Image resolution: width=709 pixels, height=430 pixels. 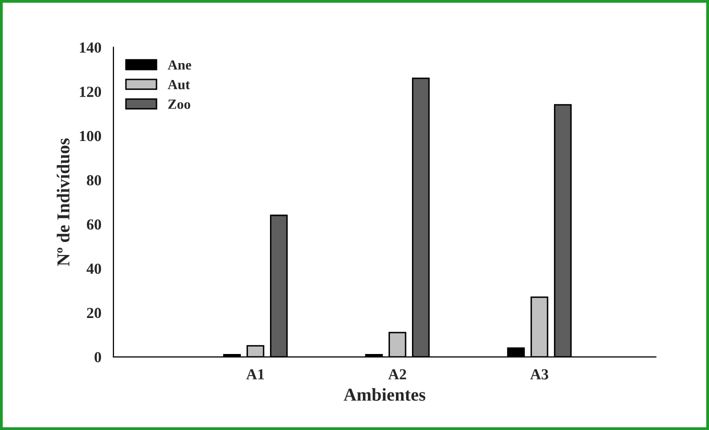 I want to click on x-tick-label: A3, so click(x=539, y=374).